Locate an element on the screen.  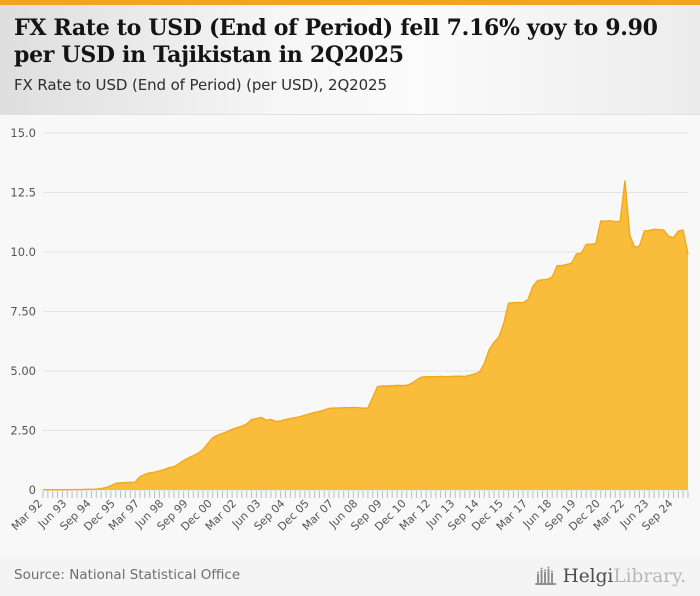
x-axis-tick-label: Mar 92 is located at coordinates (27, 515).